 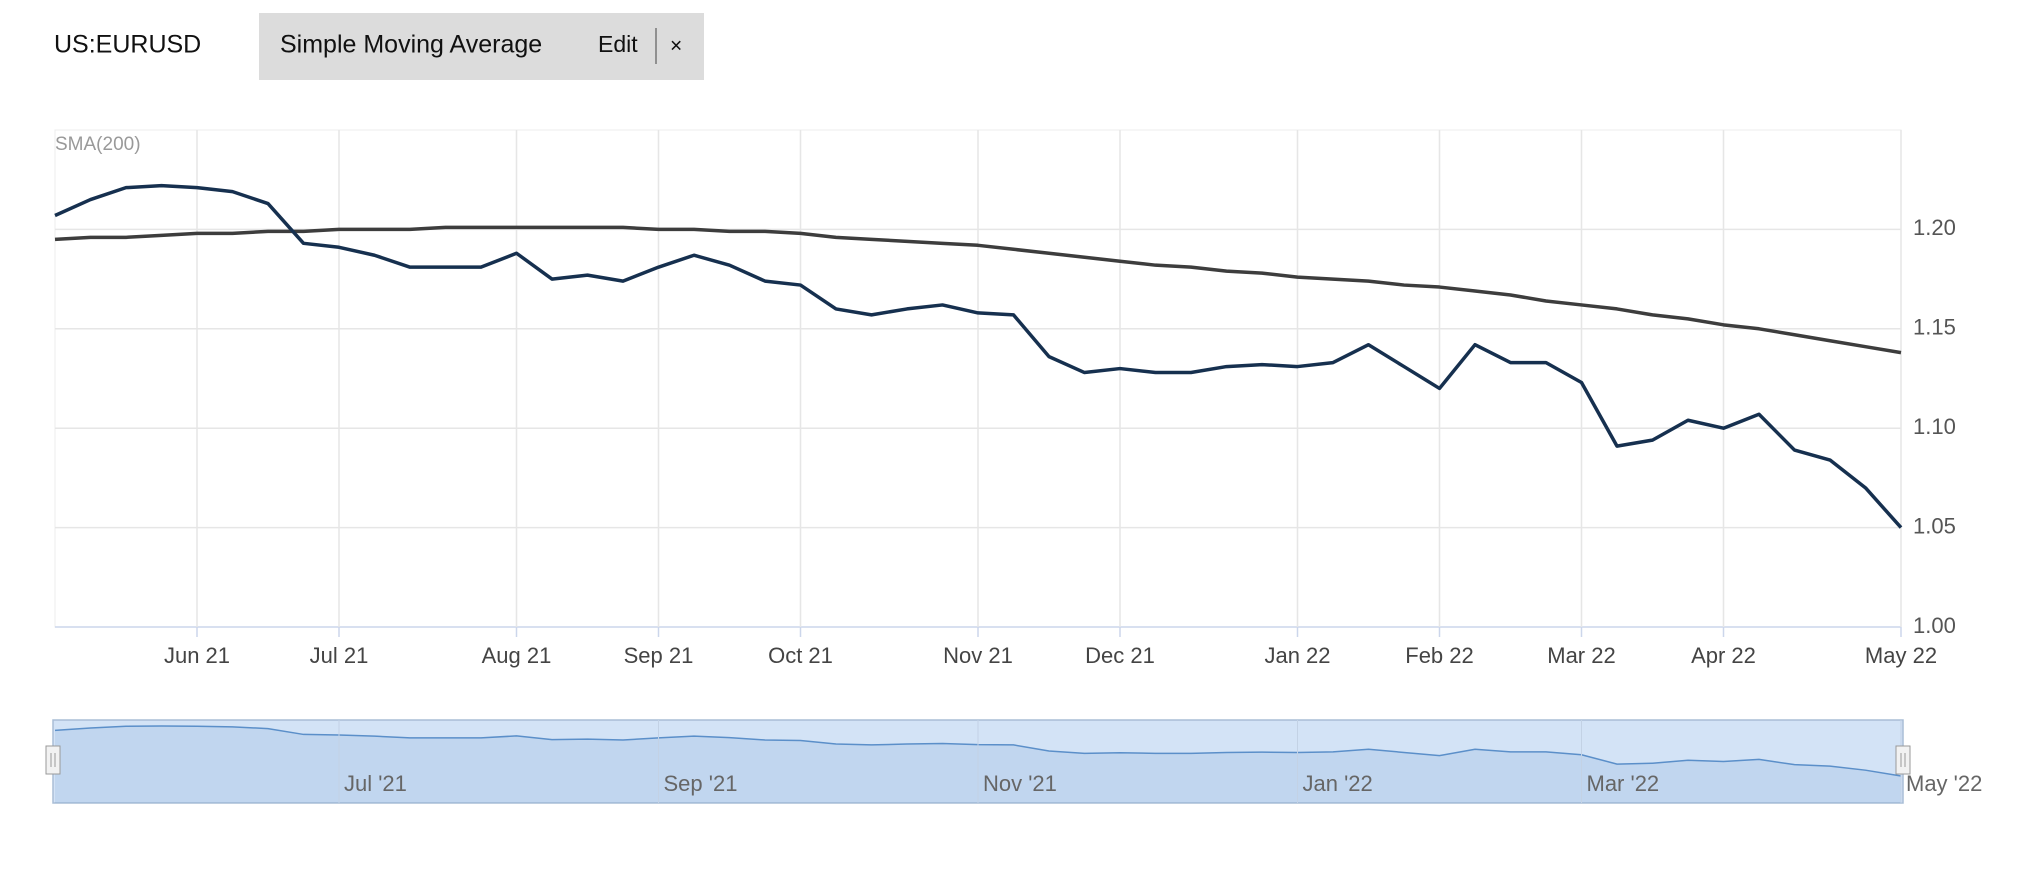 I want to click on indicator-chip, so click(x=481, y=46).